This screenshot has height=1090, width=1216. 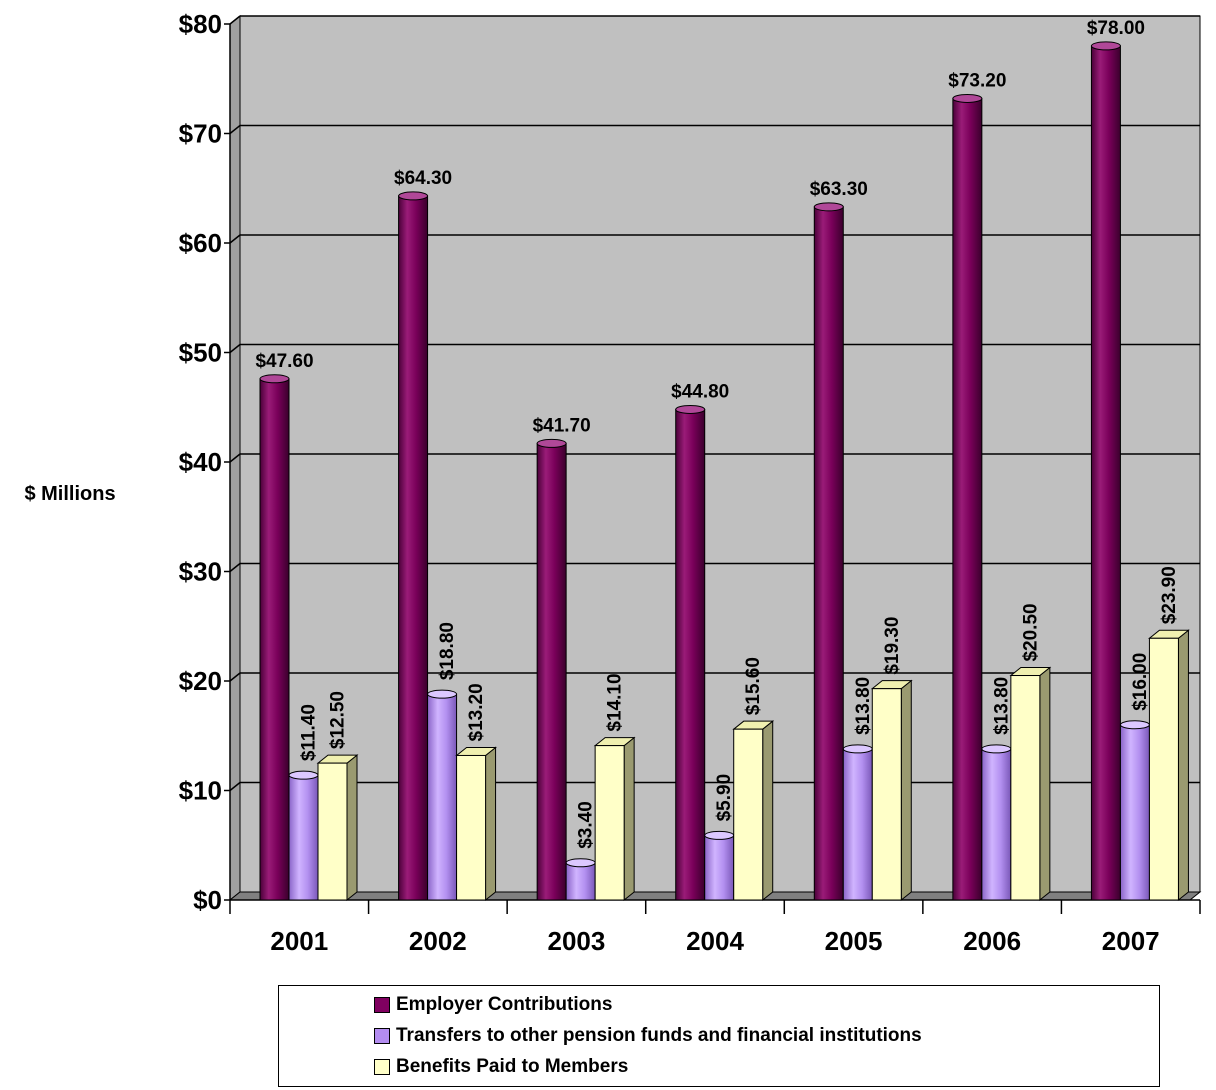 What do you see at coordinates (284, 361) in the screenshot?
I see `data-label: $47.60` at bounding box center [284, 361].